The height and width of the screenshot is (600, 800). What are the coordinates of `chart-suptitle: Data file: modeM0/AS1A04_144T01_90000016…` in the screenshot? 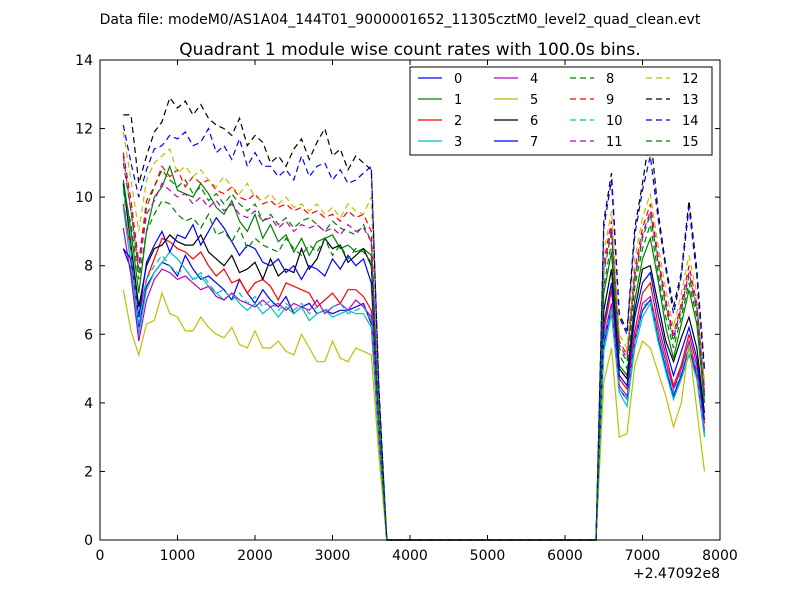 It's located at (400, 20).